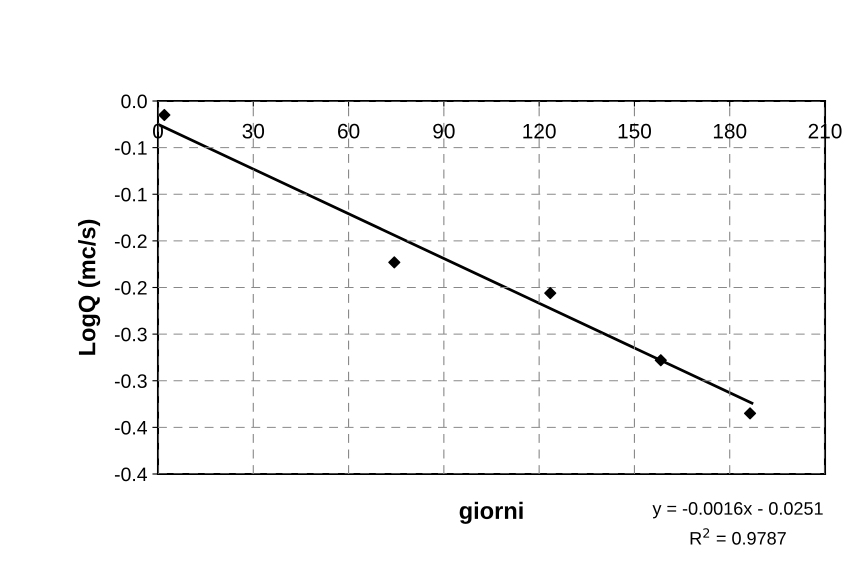  I want to click on x-tick-label: 150, so click(634, 131).